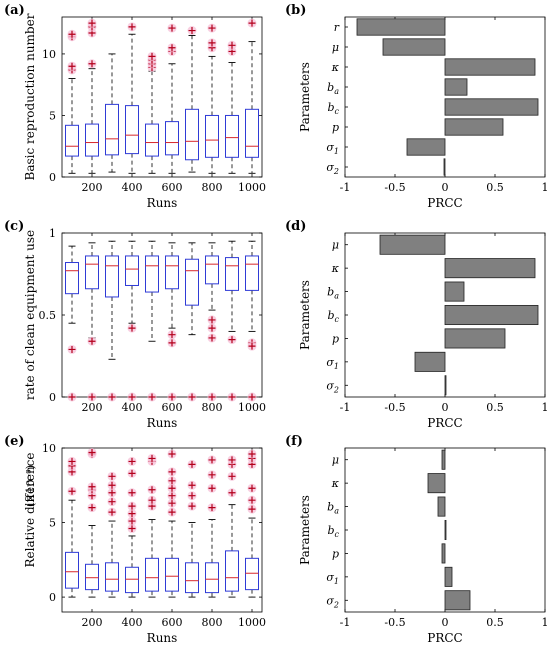 The width and height of the screenshot is (550, 654). What do you see at coordinates (295, 10) in the screenshot?
I see `panel-tag: (b)` at bounding box center [295, 10].